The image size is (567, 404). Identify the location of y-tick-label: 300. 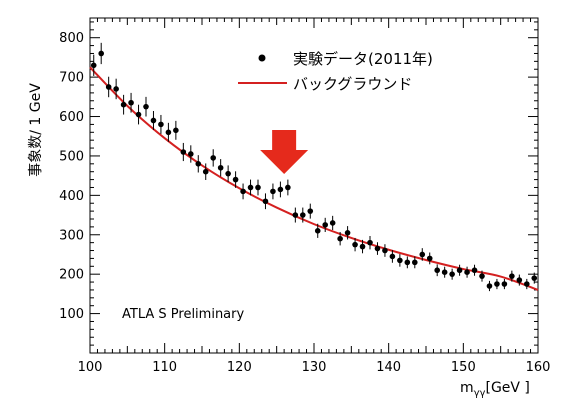
(71, 235).